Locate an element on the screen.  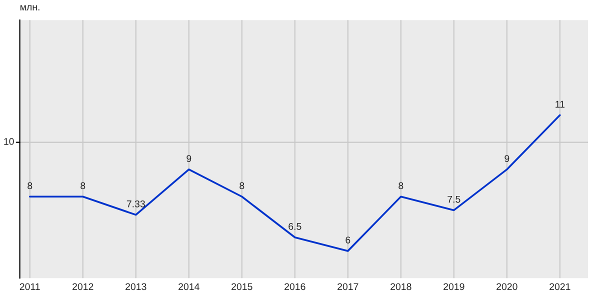
data-label: 6 is located at coordinates (348, 240).